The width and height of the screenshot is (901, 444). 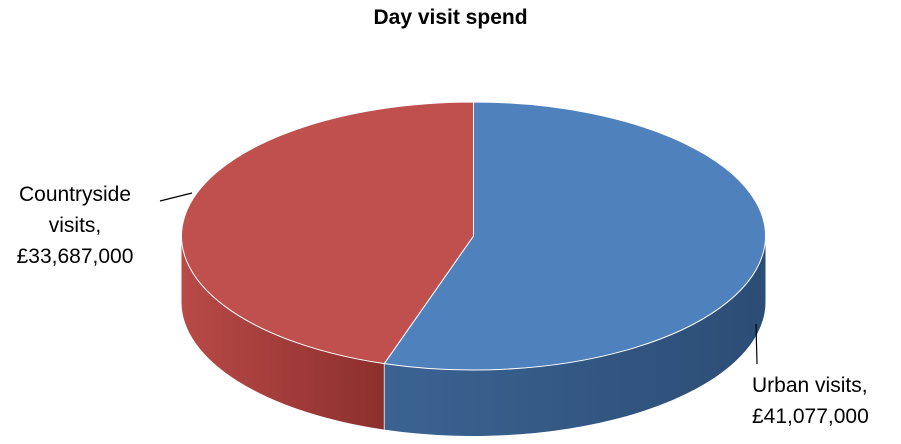 What do you see at coordinates (283, 333) in the screenshot?
I see `pie-slice-side` at bounding box center [283, 333].